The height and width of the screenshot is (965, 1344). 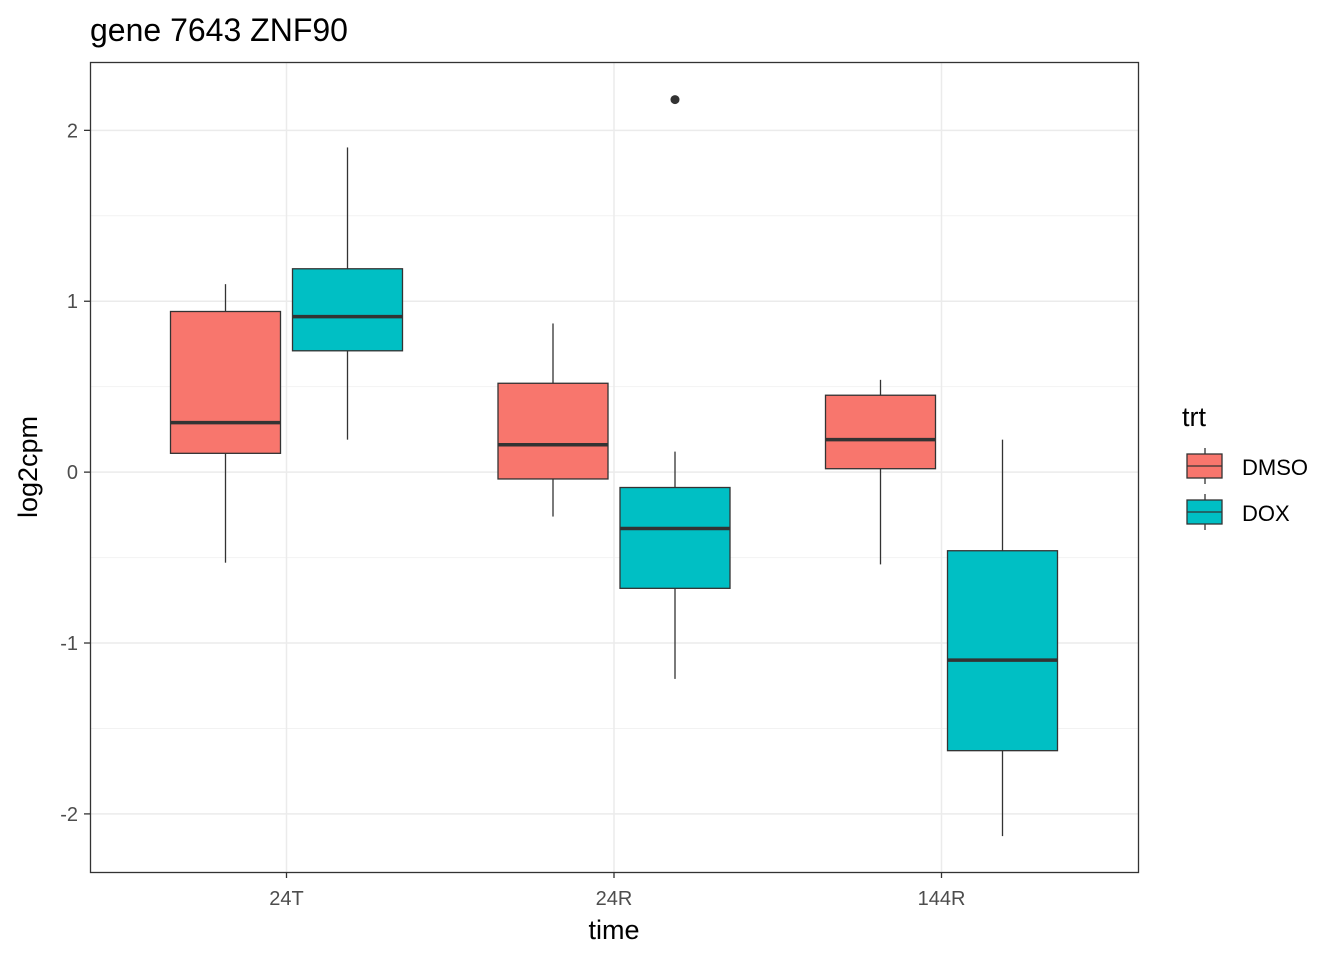 What do you see at coordinates (1266, 513) in the screenshot?
I see `legend-label: DOX` at bounding box center [1266, 513].